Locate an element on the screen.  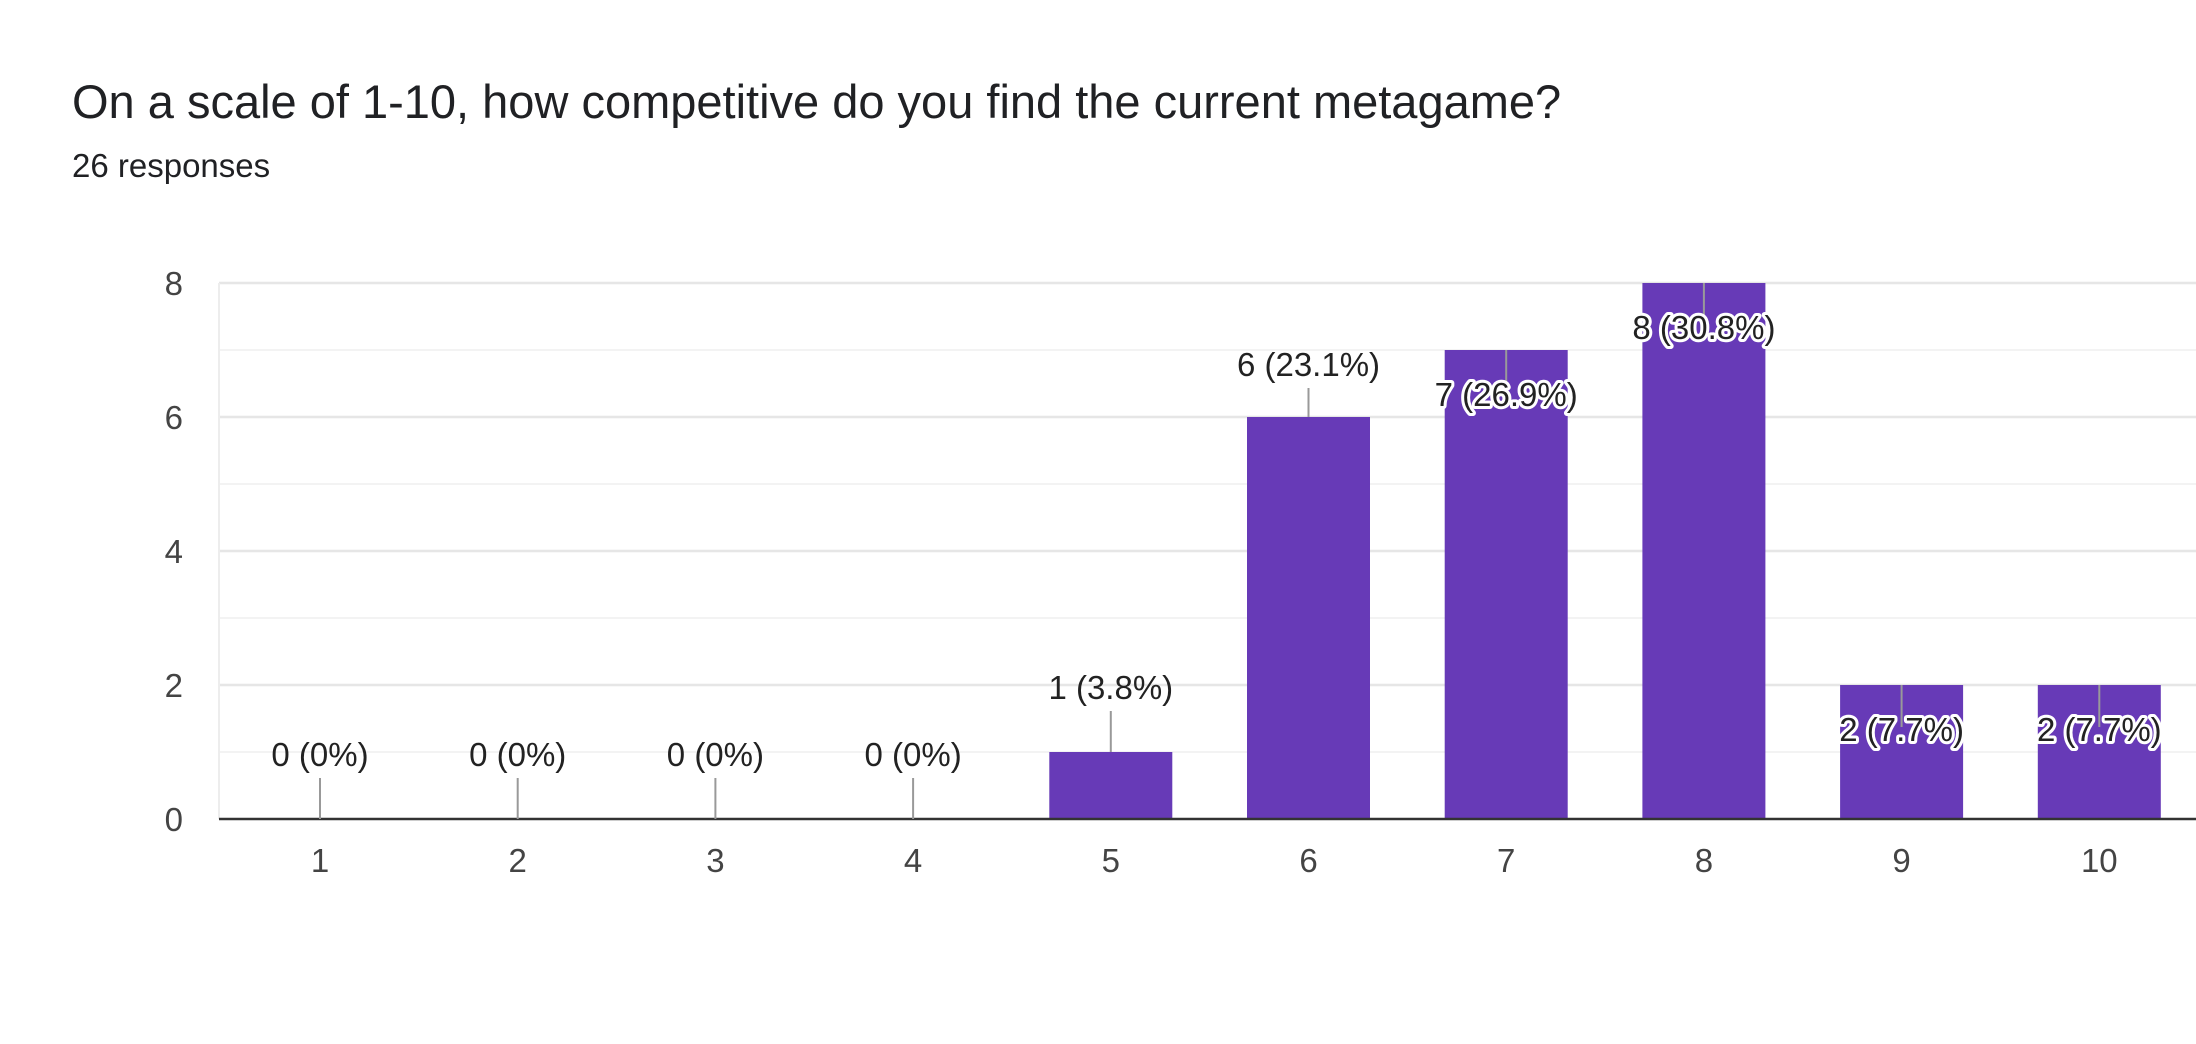
x-tick-label: 2 is located at coordinates (518, 860).